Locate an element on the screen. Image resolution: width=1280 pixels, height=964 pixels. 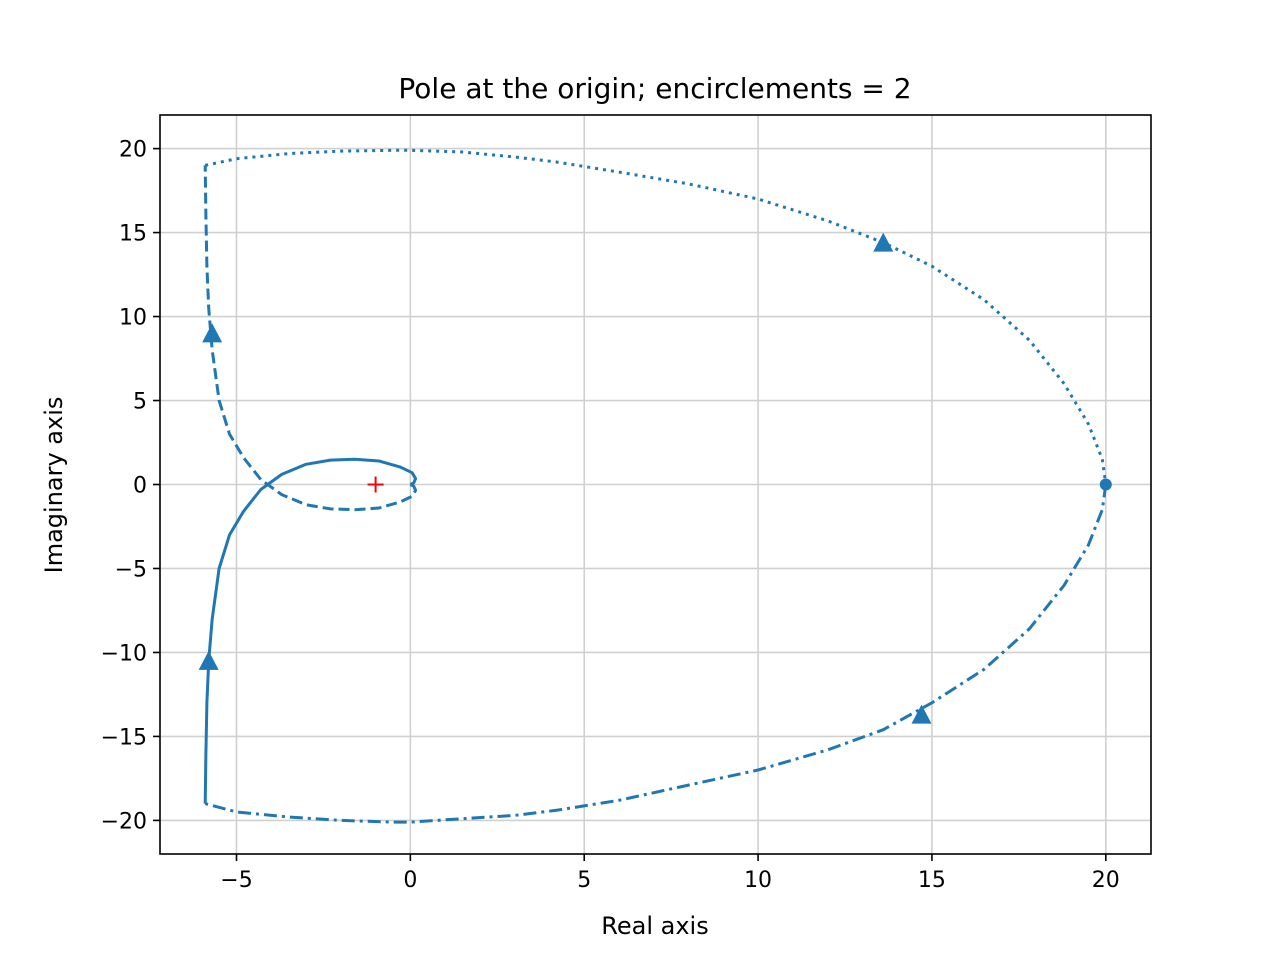
y-tick-label: −5 is located at coordinates (131, 569).